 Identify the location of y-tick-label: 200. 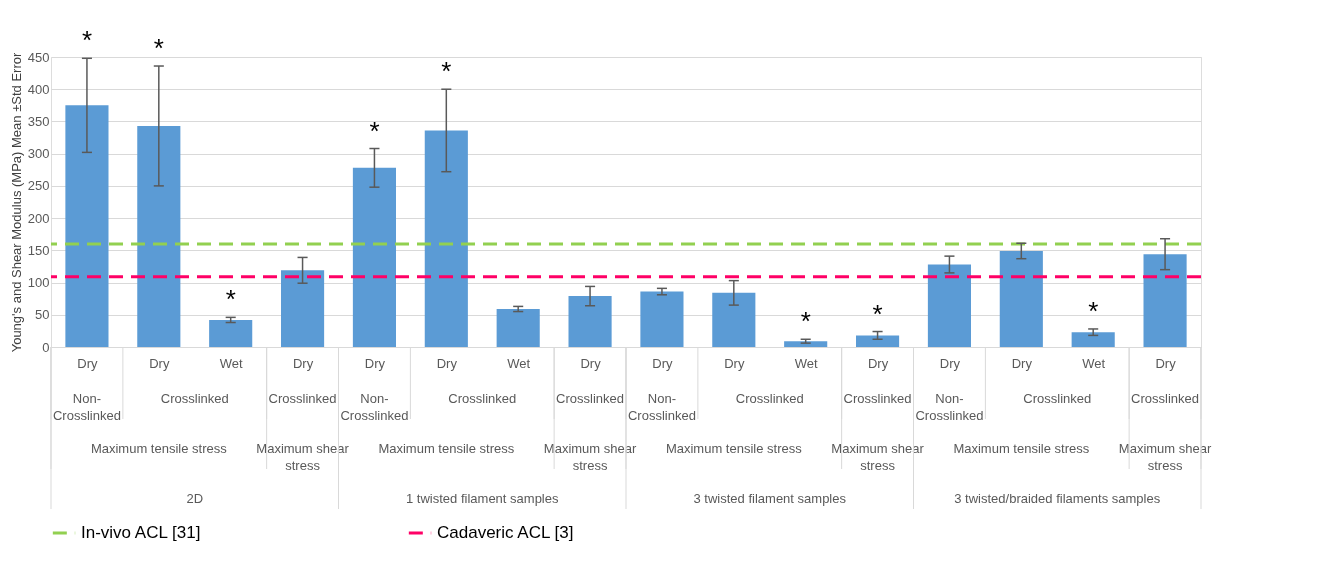
(38, 218).